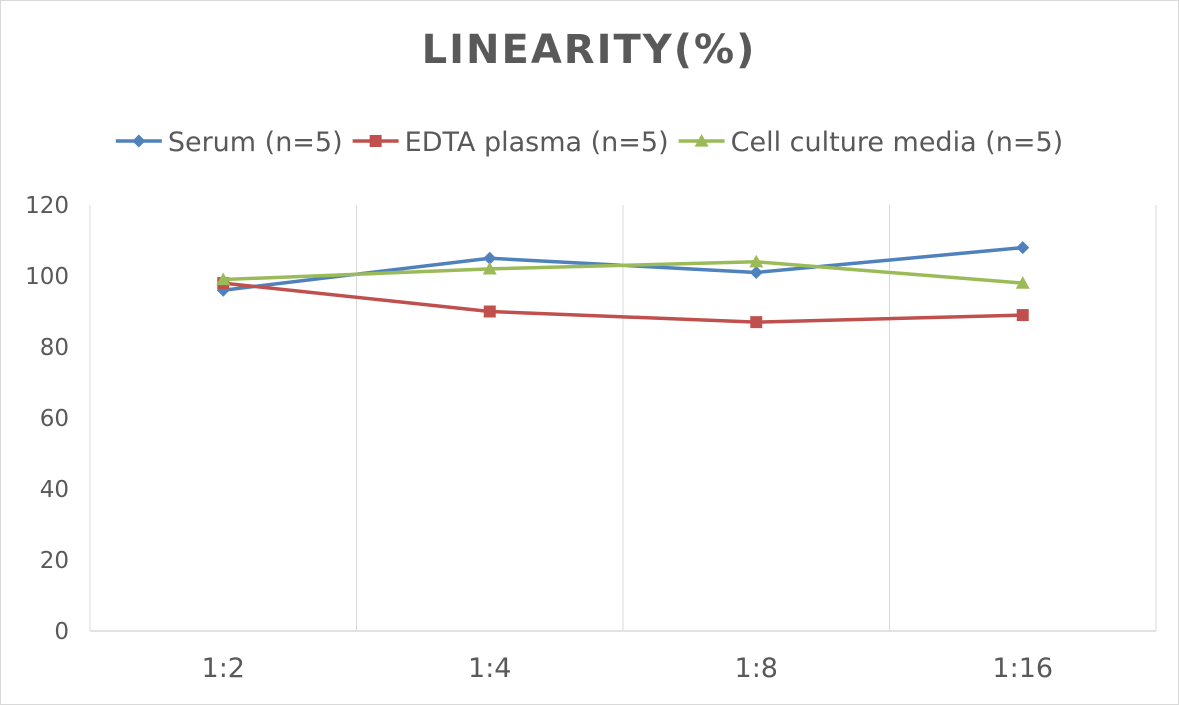 The height and width of the screenshot is (705, 1179). I want to click on x-tick-label: 1:2, so click(223, 668).